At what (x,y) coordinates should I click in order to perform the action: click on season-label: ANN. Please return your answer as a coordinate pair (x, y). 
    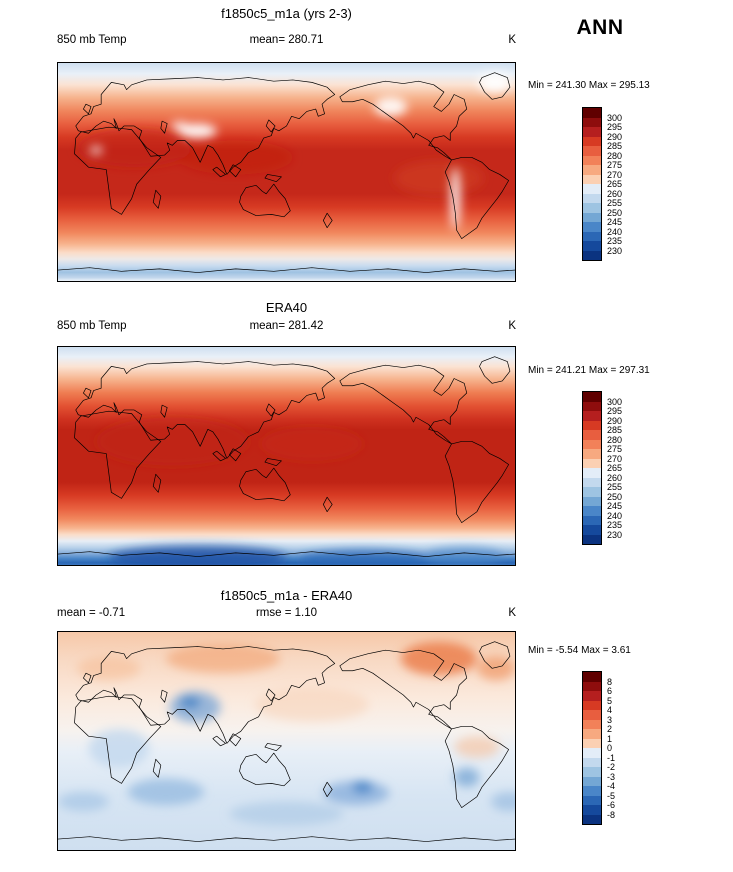
    Looking at the image, I should click on (600, 27).